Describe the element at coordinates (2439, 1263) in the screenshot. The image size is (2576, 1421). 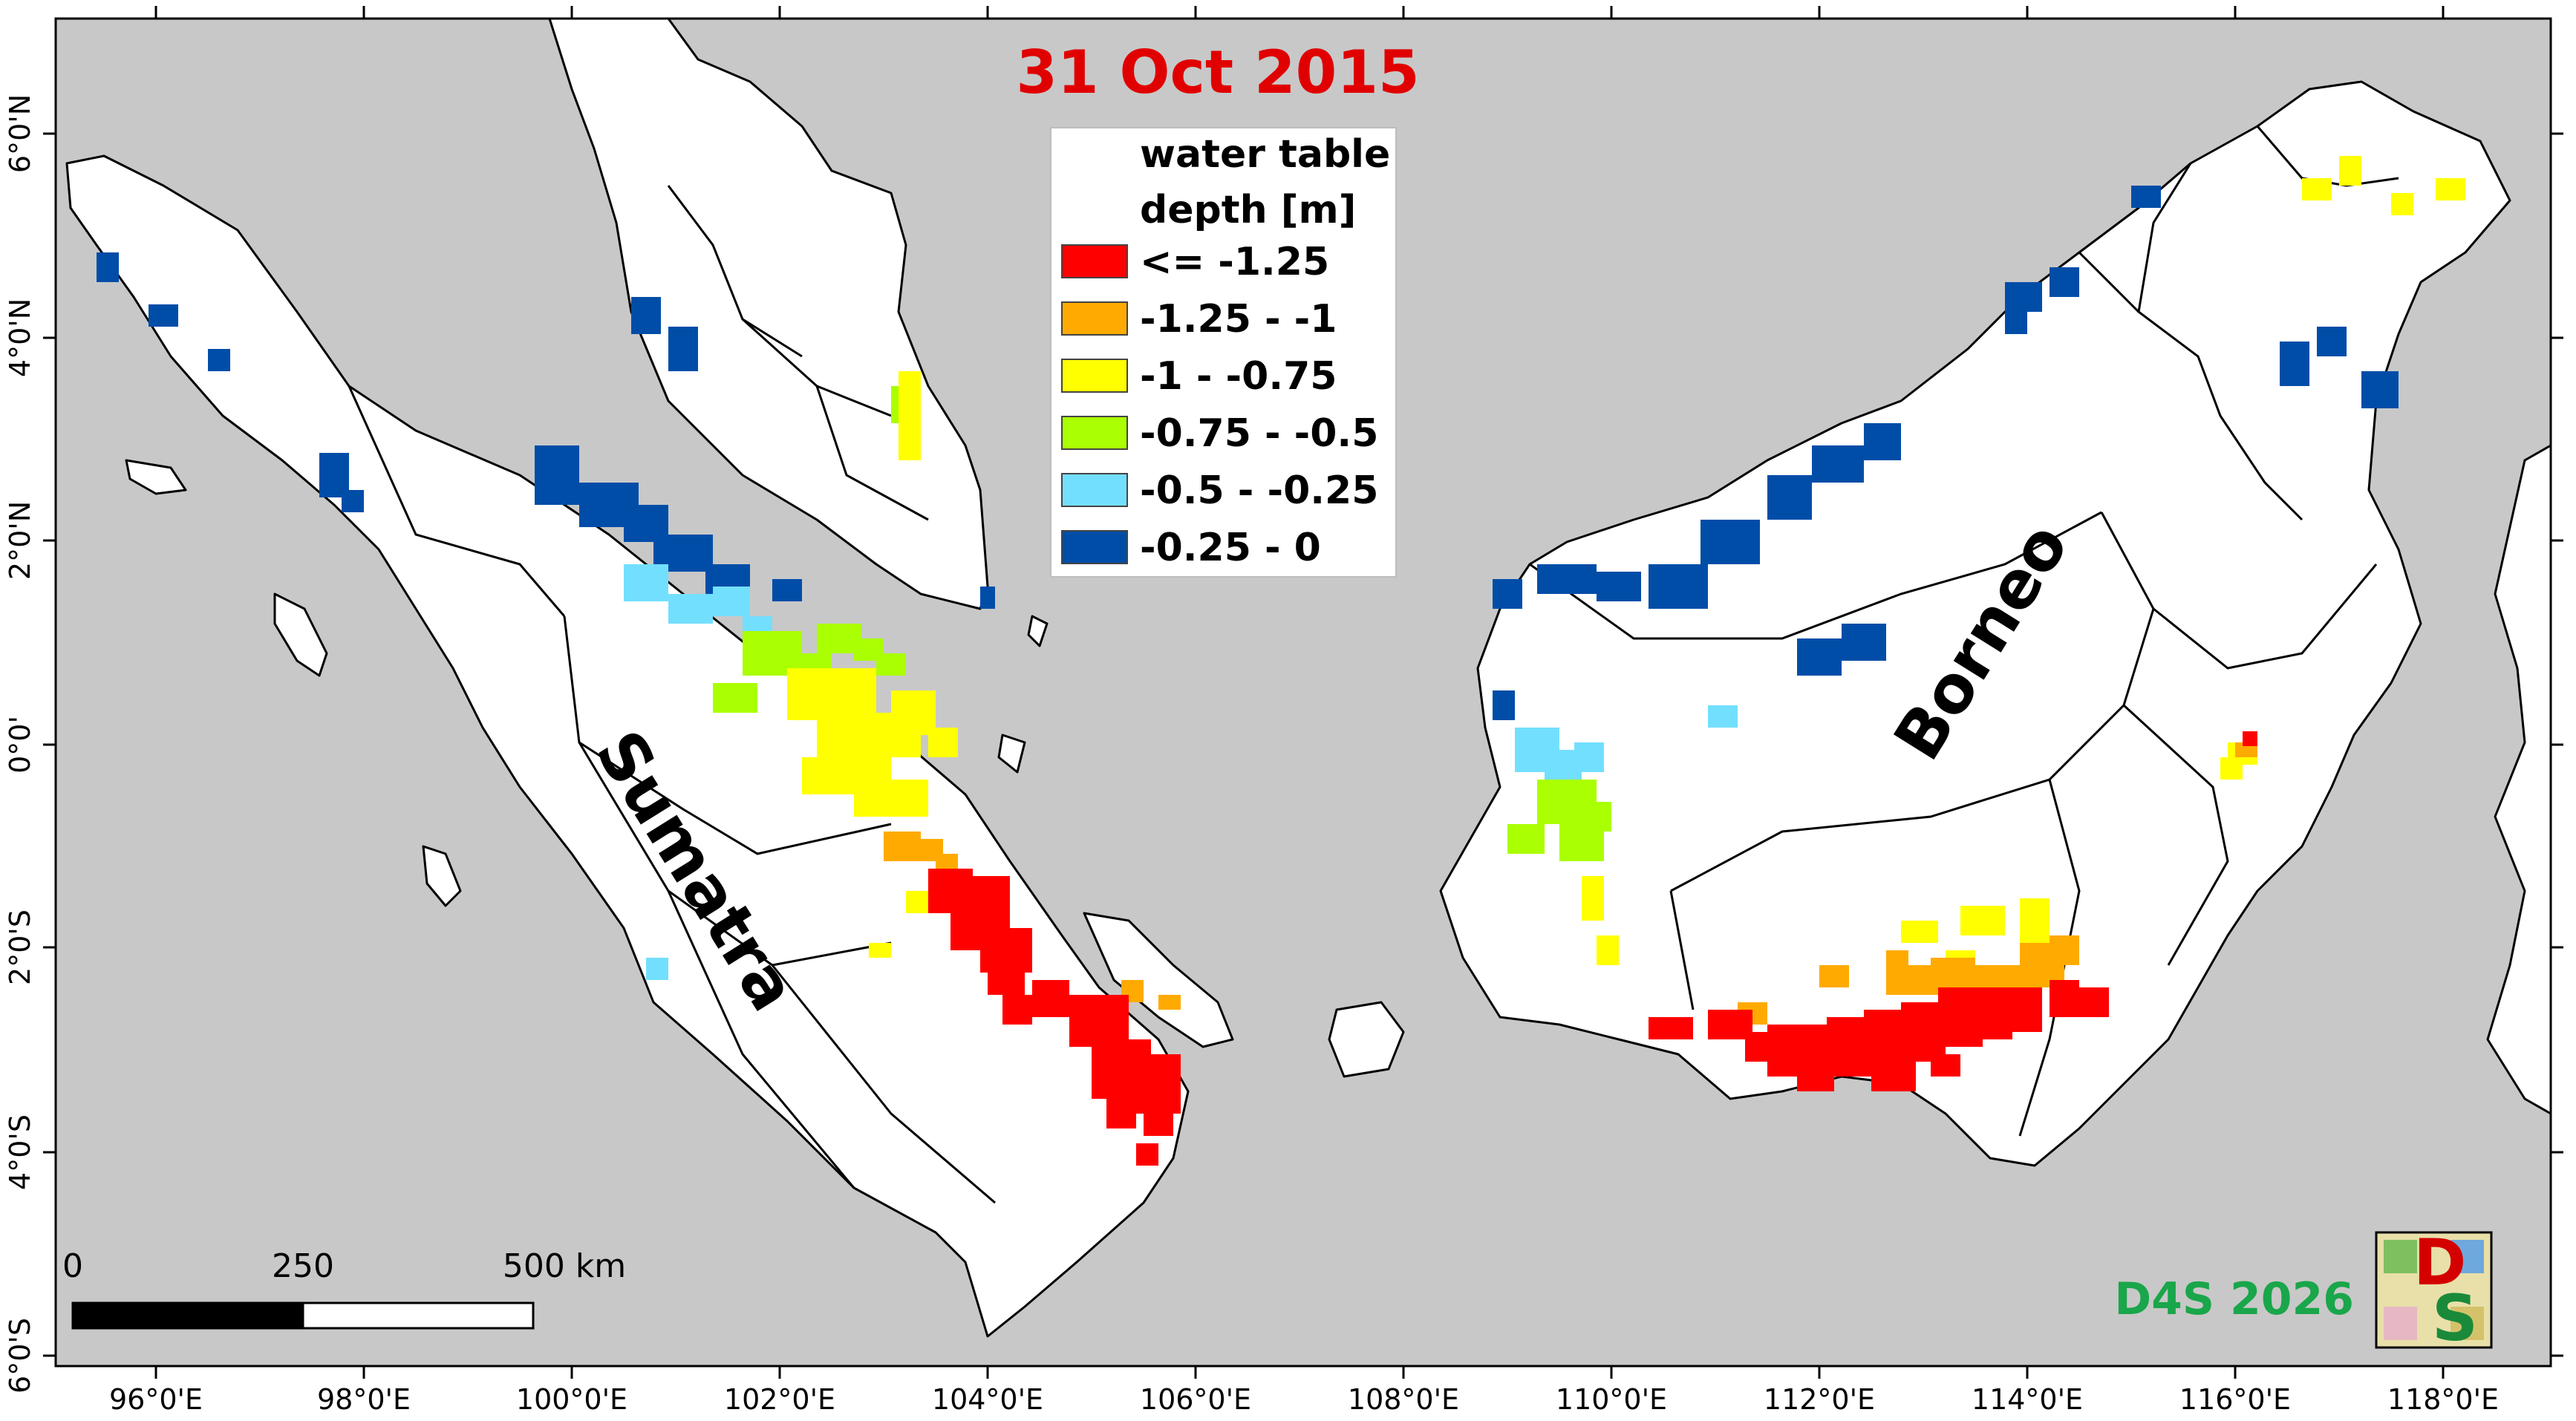
I see `logo-letter-d: D` at that location.